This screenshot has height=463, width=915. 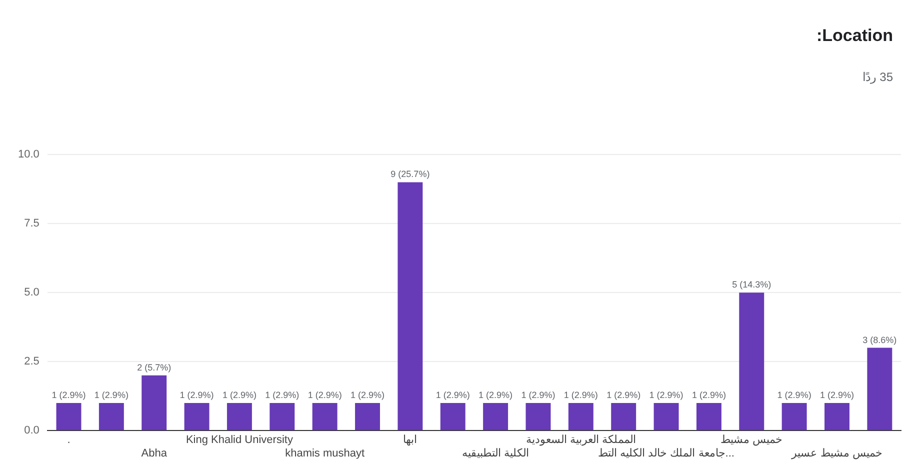 What do you see at coordinates (154, 367) in the screenshot?
I see `data-label: 2 (5.7%)` at bounding box center [154, 367].